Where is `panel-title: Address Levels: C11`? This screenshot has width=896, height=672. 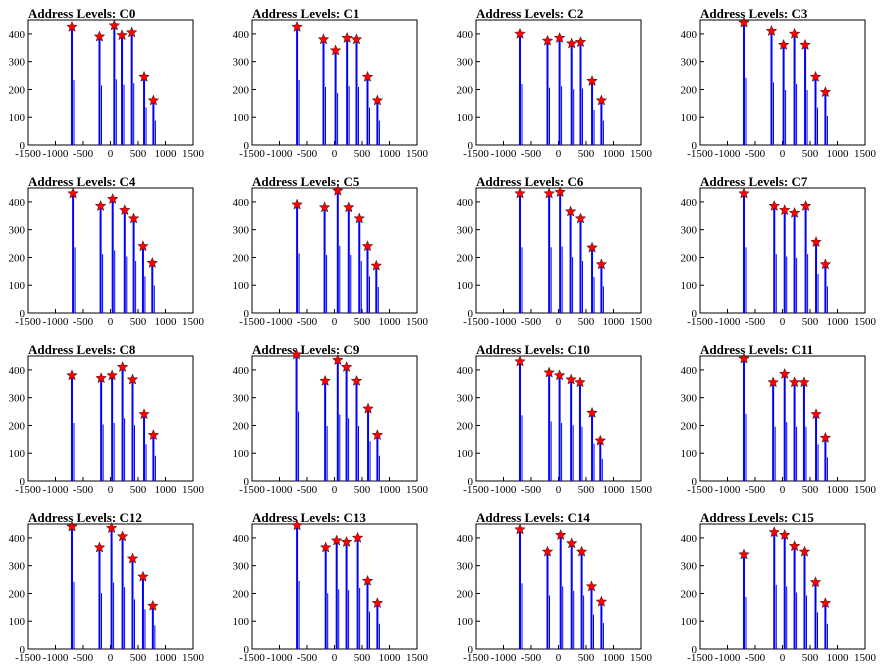 panel-title: Address Levels: C11 is located at coordinates (756, 349).